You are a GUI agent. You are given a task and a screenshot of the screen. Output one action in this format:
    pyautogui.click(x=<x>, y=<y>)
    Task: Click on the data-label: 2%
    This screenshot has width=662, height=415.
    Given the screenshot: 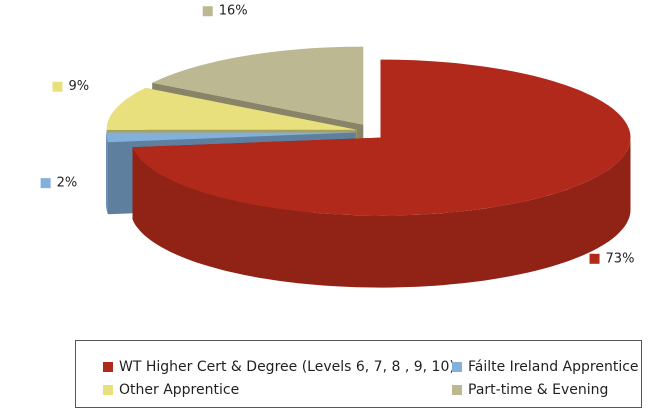 What is the action you would take?
    pyautogui.click(x=67, y=183)
    